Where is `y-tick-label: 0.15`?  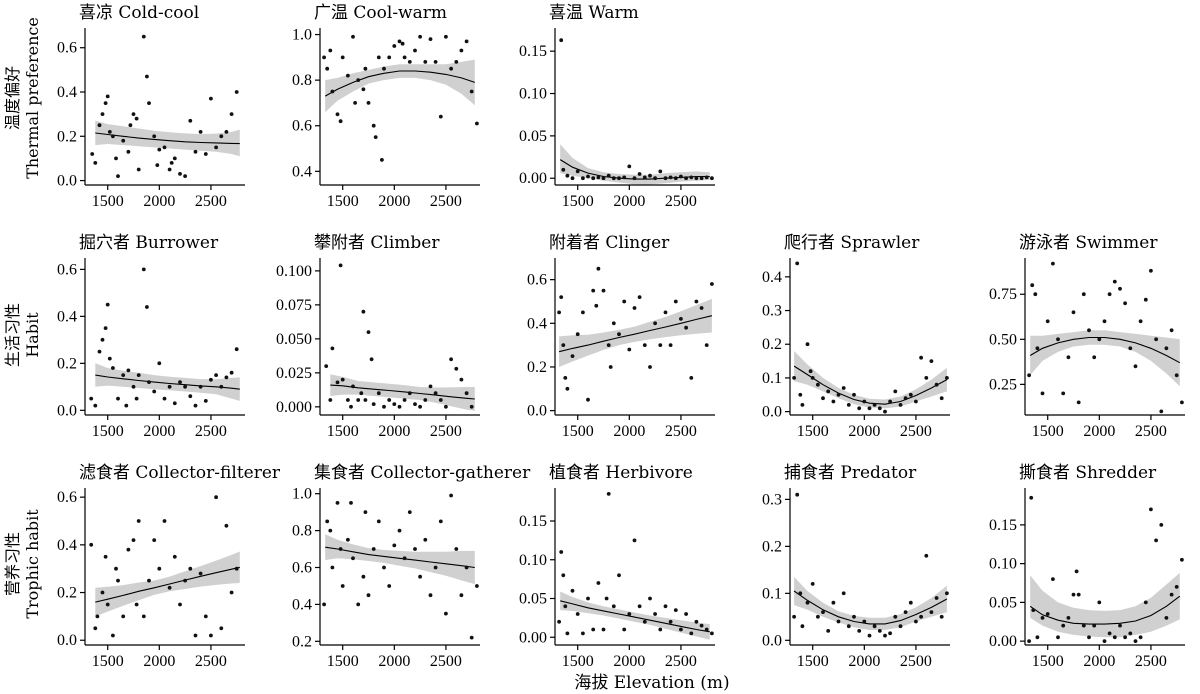 y-tick-label: 0.15 is located at coordinates (533, 521).